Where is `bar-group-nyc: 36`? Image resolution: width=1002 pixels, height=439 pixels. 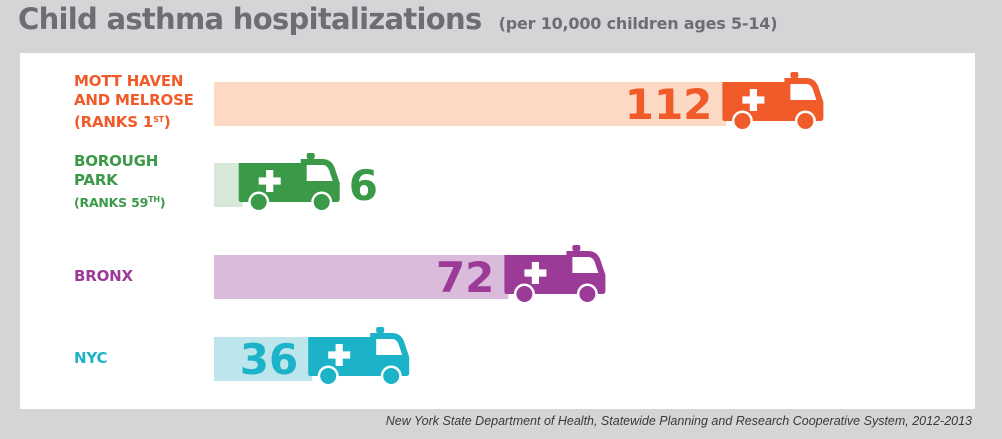
bar-group-nyc: 36 is located at coordinates (312, 357).